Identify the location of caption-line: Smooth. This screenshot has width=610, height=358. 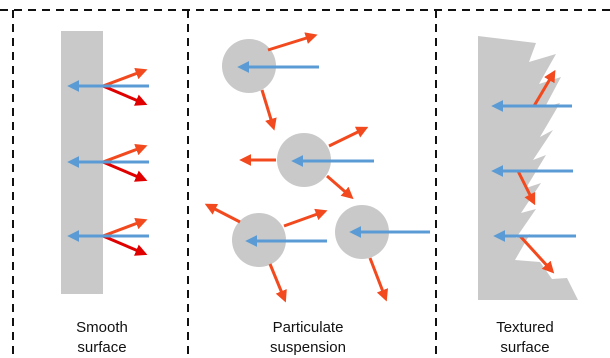
(102, 327).